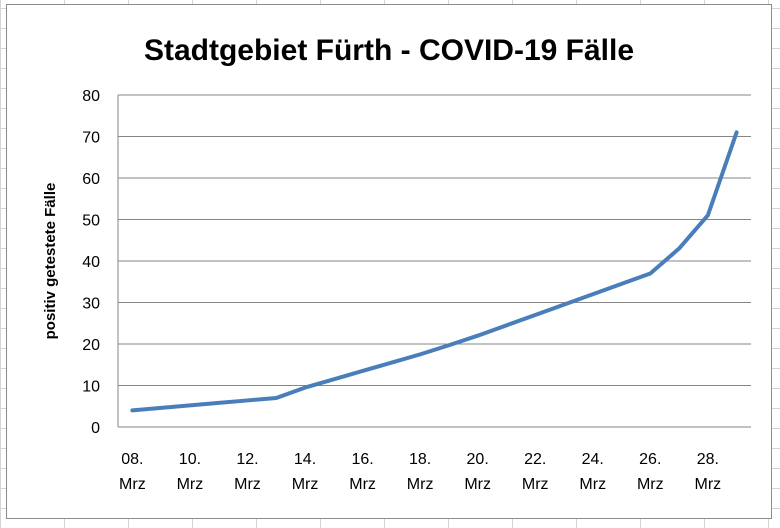 This screenshot has width=780, height=528. Describe the element at coordinates (535, 459) in the screenshot. I see `x-tick-label-day: 22.` at that location.